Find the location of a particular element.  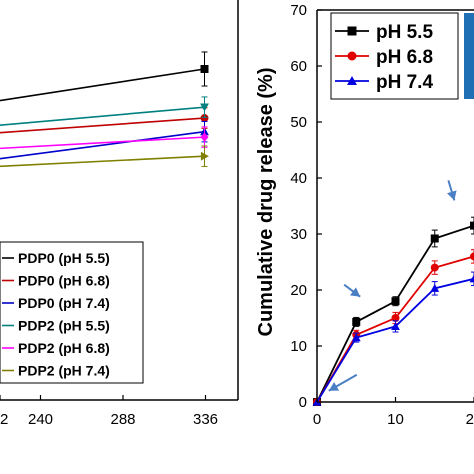

right-legend-item: pH 6.8 is located at coordinates (384, 57).